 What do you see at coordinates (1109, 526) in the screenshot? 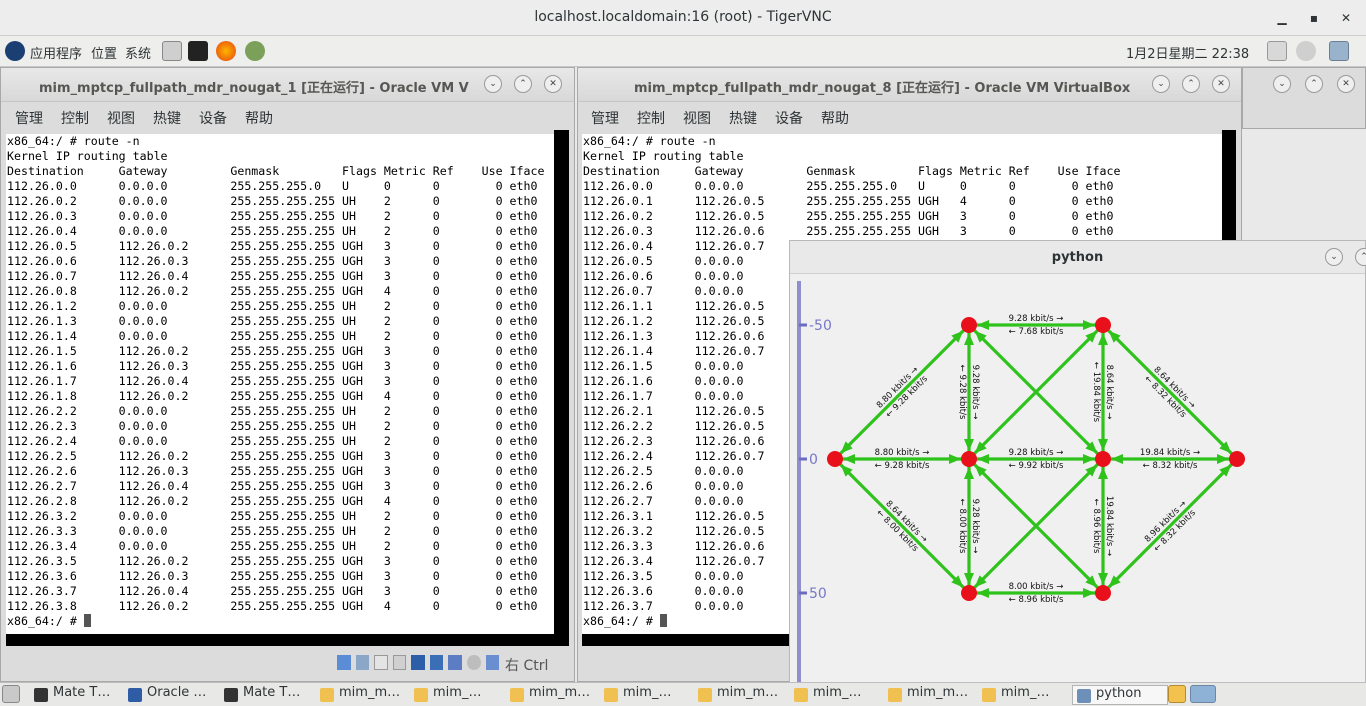
I see `edge-rate-label: 19.84 kbit/s →` at bounding box center [1109, 526].